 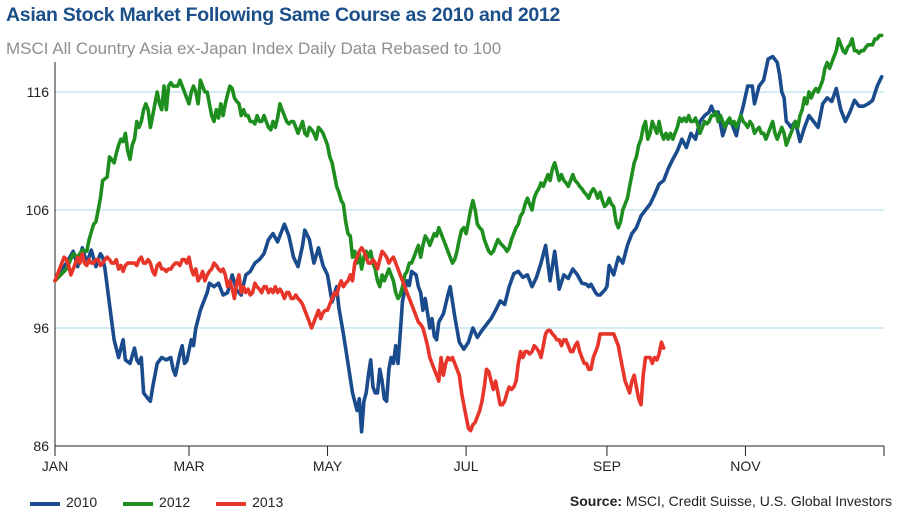 What do you see at coordinates (156, 502) in the screenshot?
I see `legend-item-2012: 2012` at bounding box center [156, 502].